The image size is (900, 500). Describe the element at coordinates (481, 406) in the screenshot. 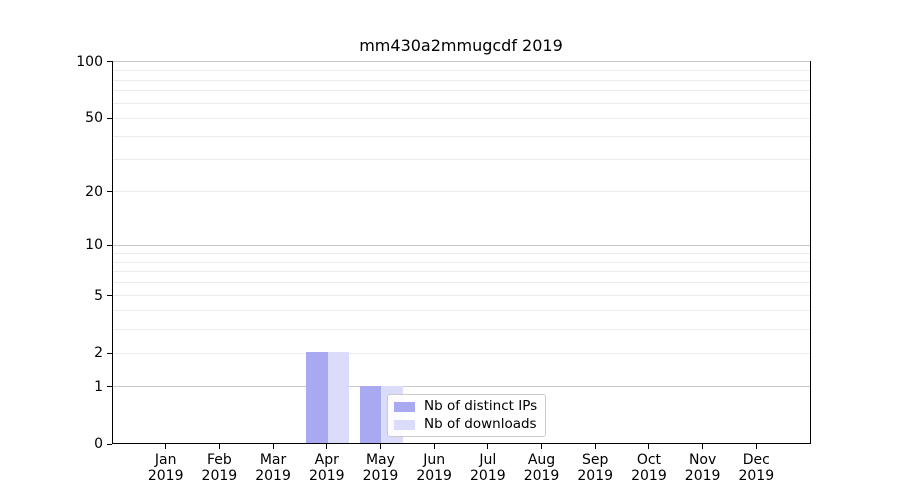

I see `legend-label: Nb of distinct IPs` at that location.